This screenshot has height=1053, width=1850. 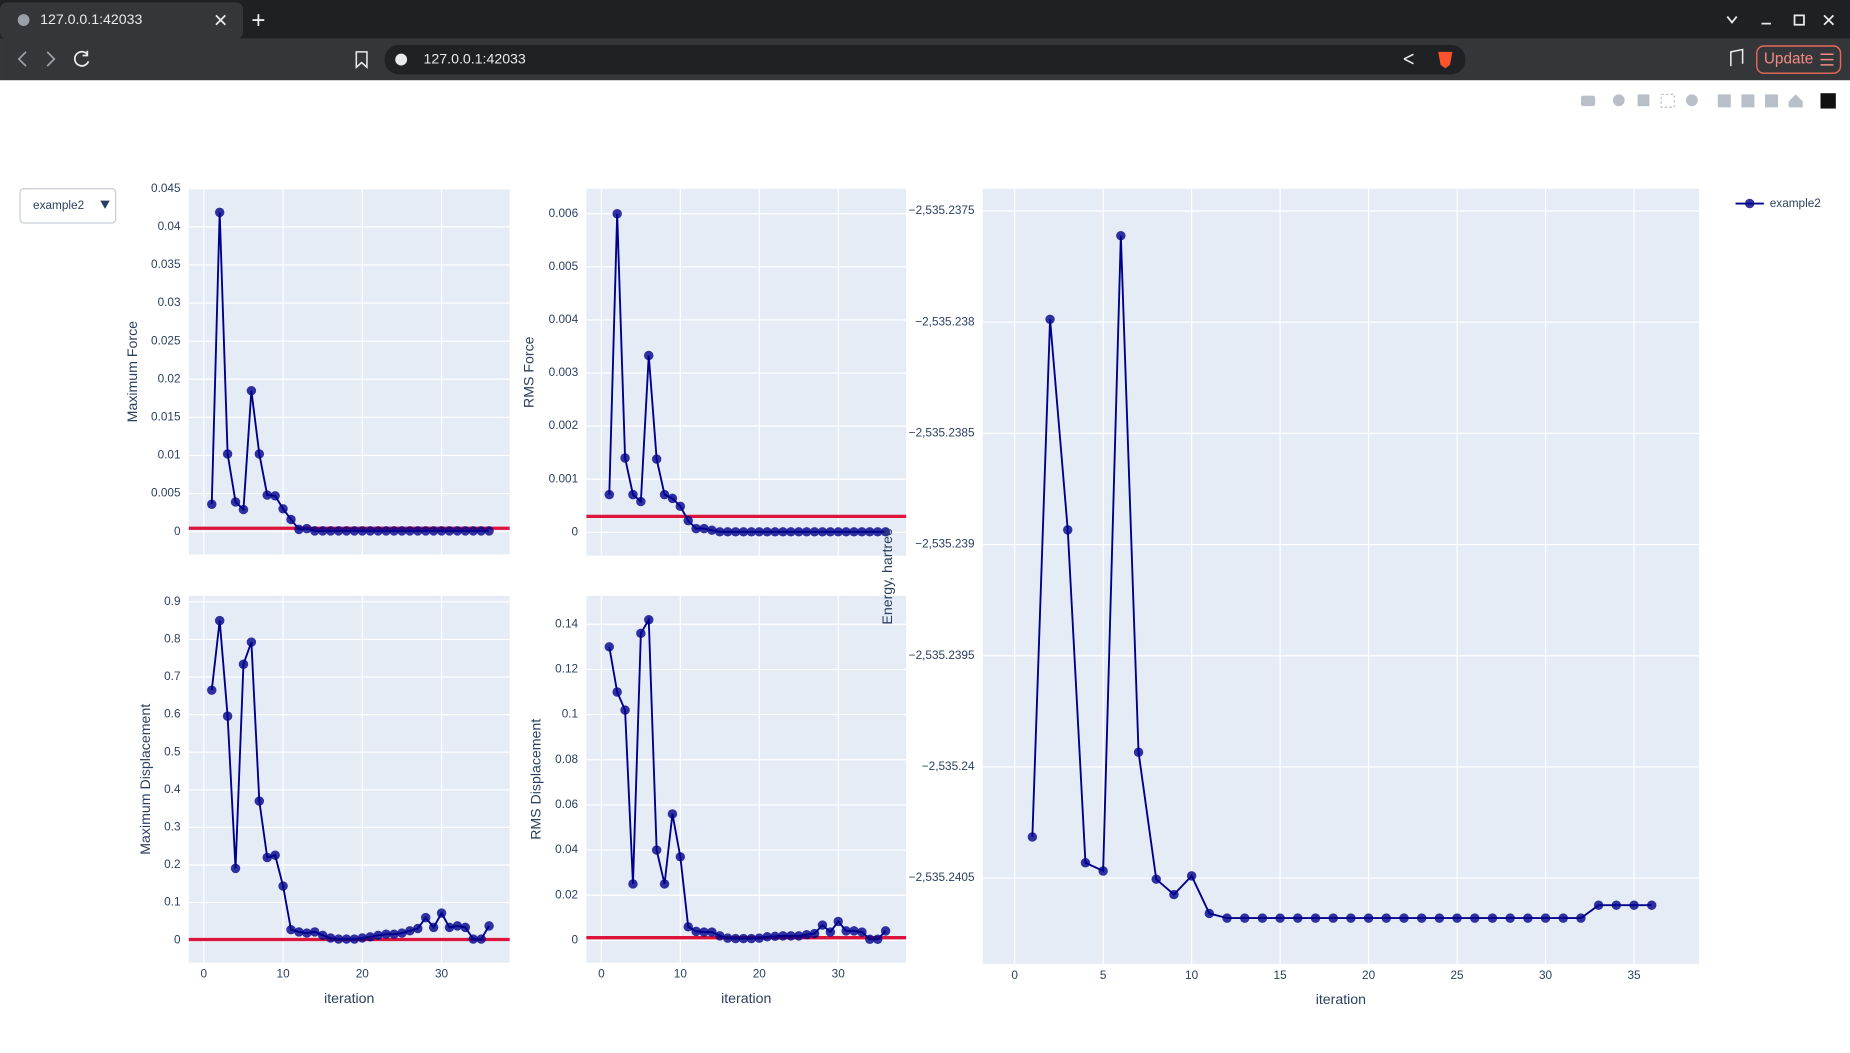 I want to click on address-bar, so click(x=925, y=59).